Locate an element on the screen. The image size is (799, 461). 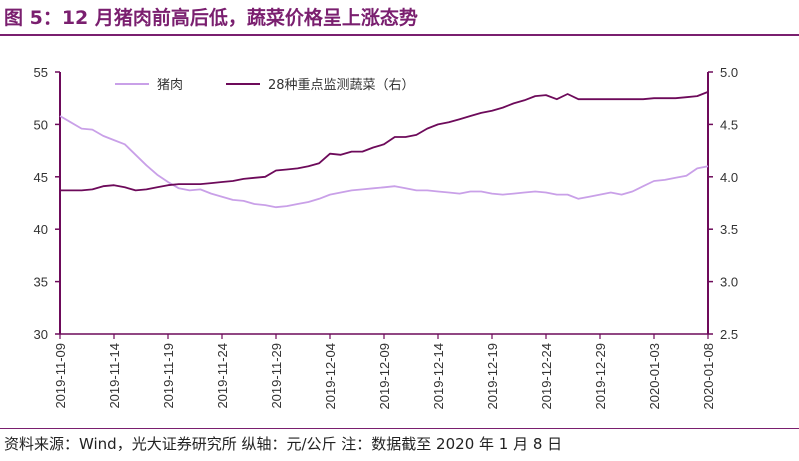
right-tick-label: 5.0 is located at coordinates (729, 72).